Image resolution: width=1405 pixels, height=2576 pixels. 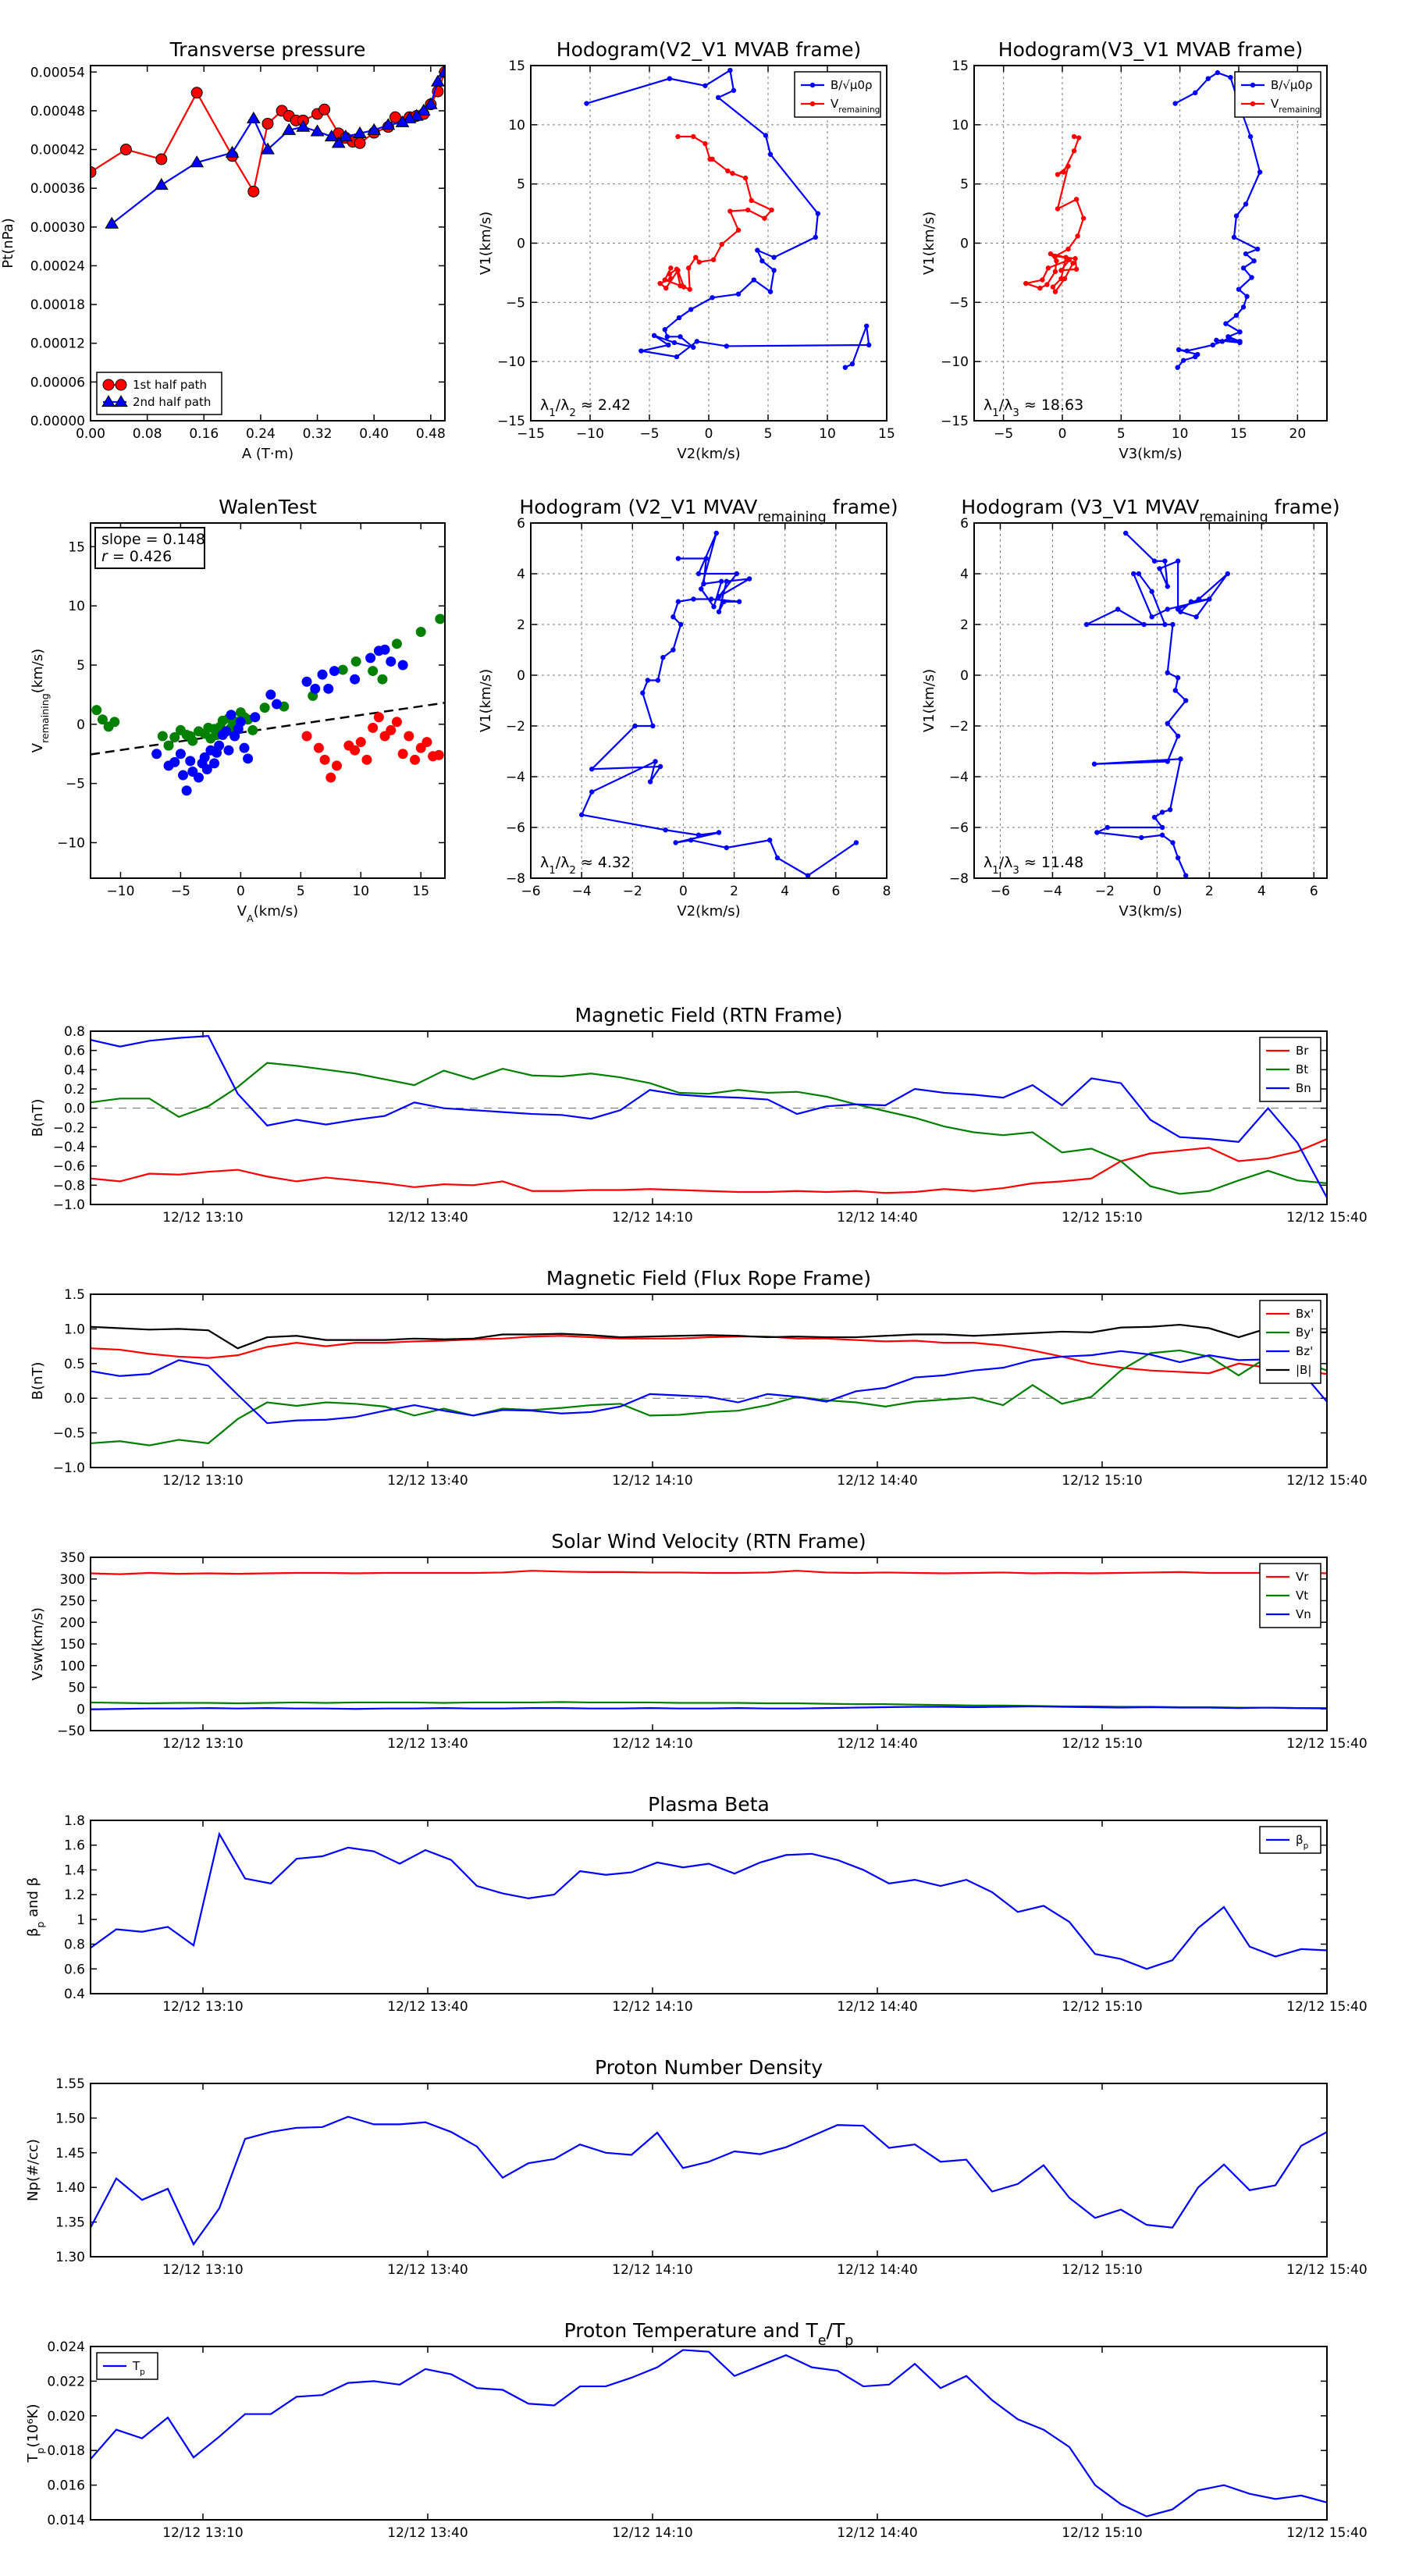 I want to click on legend: βp, so click(x=1290, y=1840).